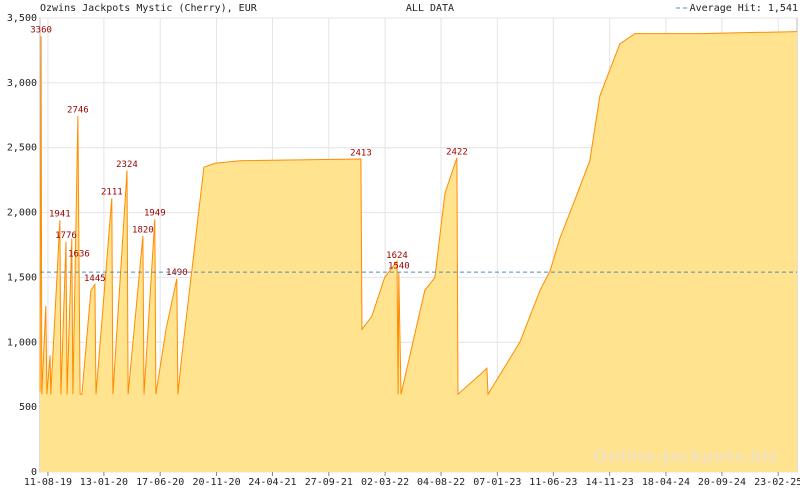  I want to click on x-tick-label: 11-06-23, so click(553, 482).